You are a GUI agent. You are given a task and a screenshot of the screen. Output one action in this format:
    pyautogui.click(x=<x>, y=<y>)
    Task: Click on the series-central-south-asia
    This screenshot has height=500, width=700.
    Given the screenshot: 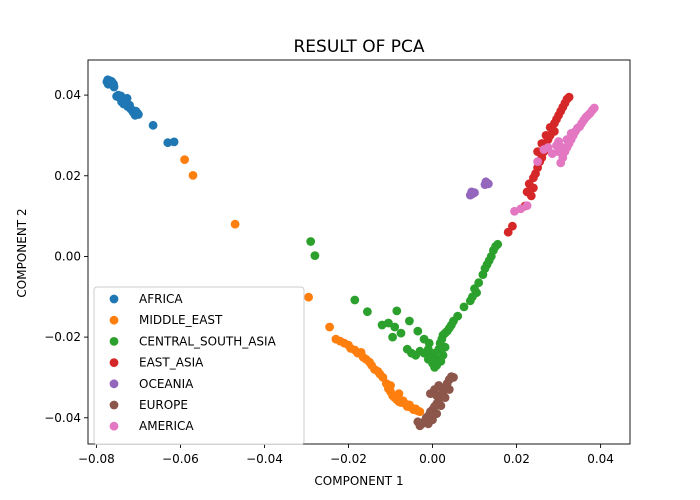 What is the action you would take?
    pyautogui.click(x=404, y=304)
    